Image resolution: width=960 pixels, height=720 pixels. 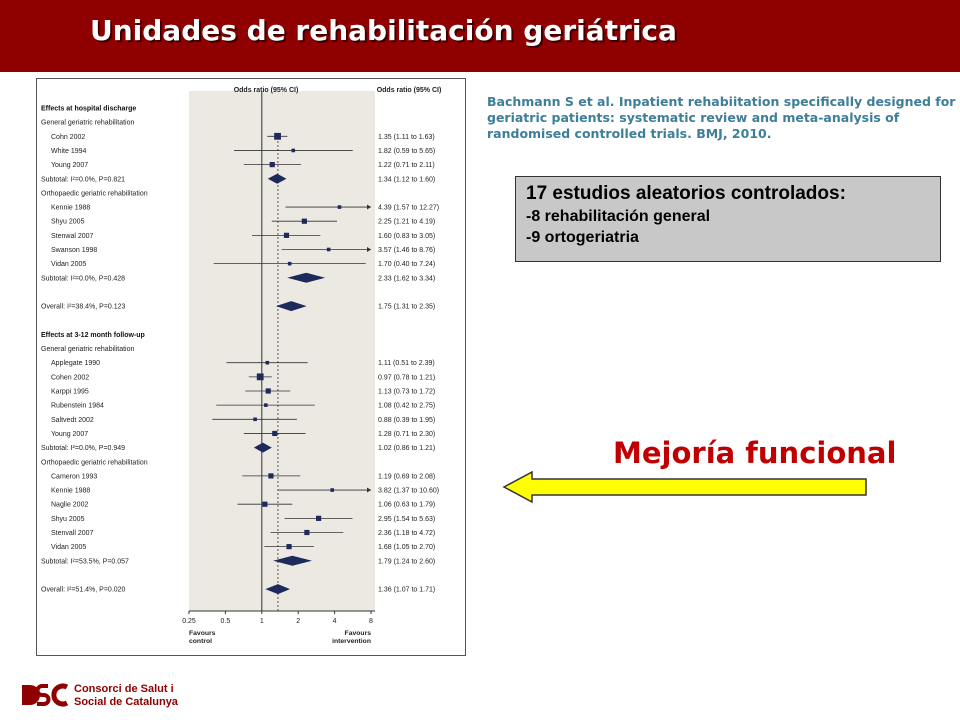 I want to click on forest-study-label: Applegate 1990, so click(x=75, y=363).